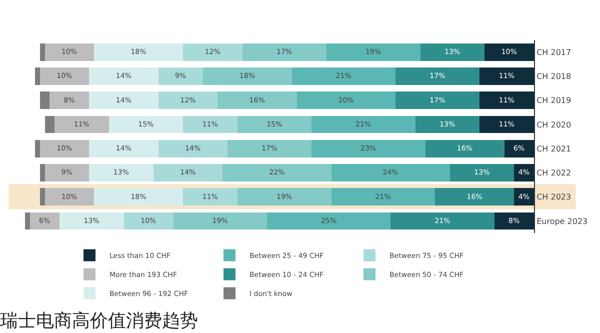 Image resolution: width=600 pixels, height=333 pixels. I want to click on y-tick-label: CH 2019, so click(554, 101).